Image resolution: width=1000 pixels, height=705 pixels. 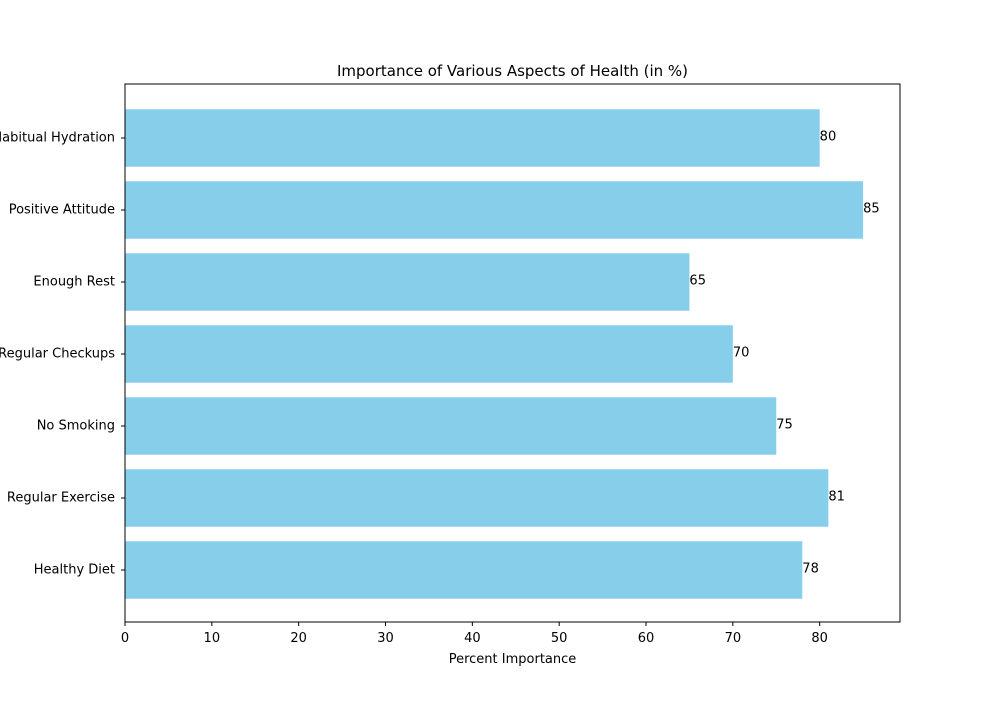 I want to click on y-tick-label: Regular Checkups, so click(x=57, y=354).